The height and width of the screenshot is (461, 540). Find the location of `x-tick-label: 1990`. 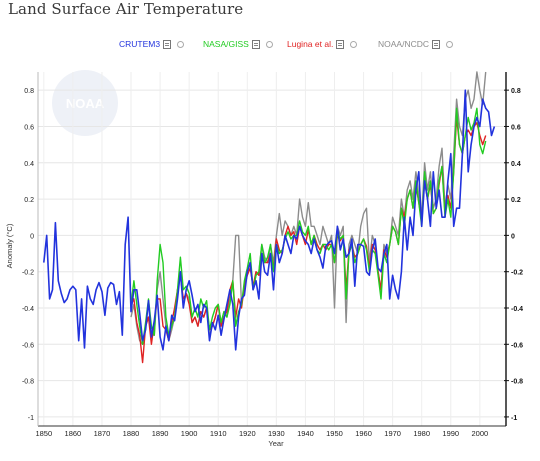

x-tick-label: 1990 is located at coordinates (450, 433).